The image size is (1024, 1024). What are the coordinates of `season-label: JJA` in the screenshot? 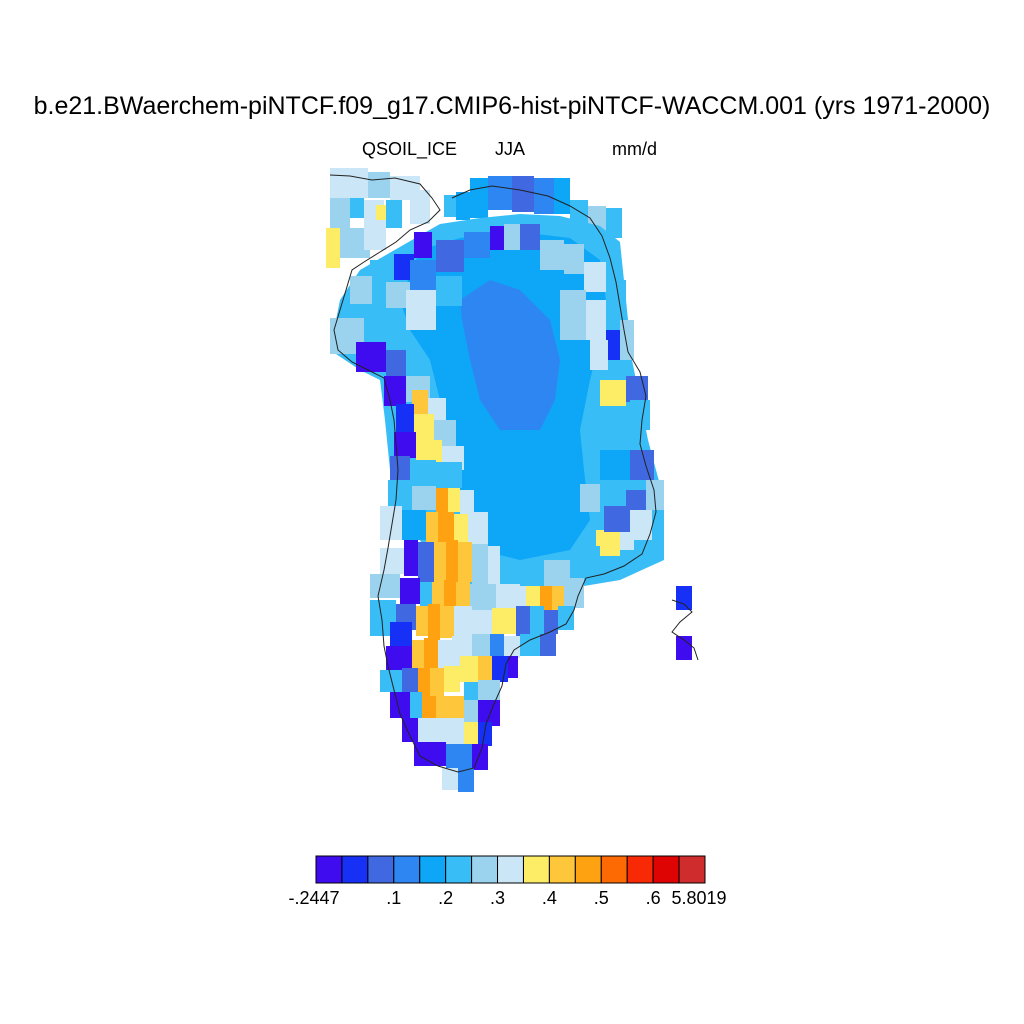 It's located at (510, 149).